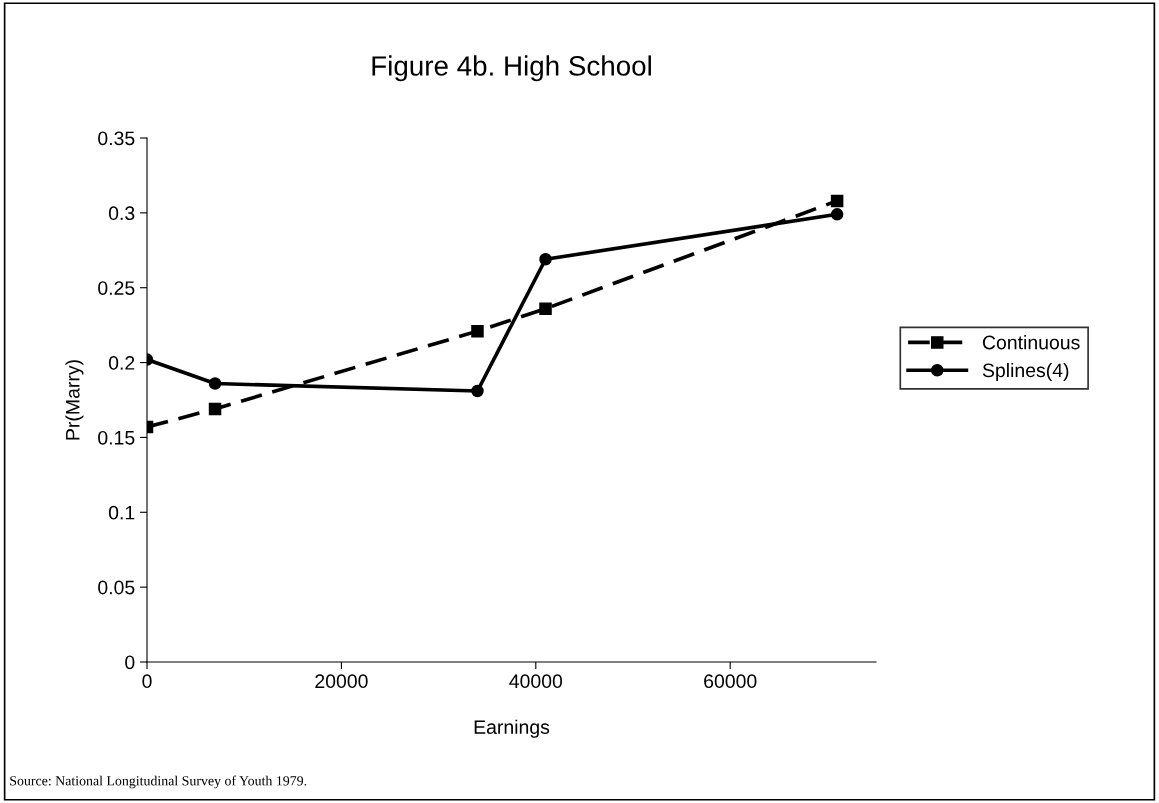  What do you see at coordinates (116, 138) in the screenshot?
I see `y-tick-label: 0.35` at bounding box center [116, 138].